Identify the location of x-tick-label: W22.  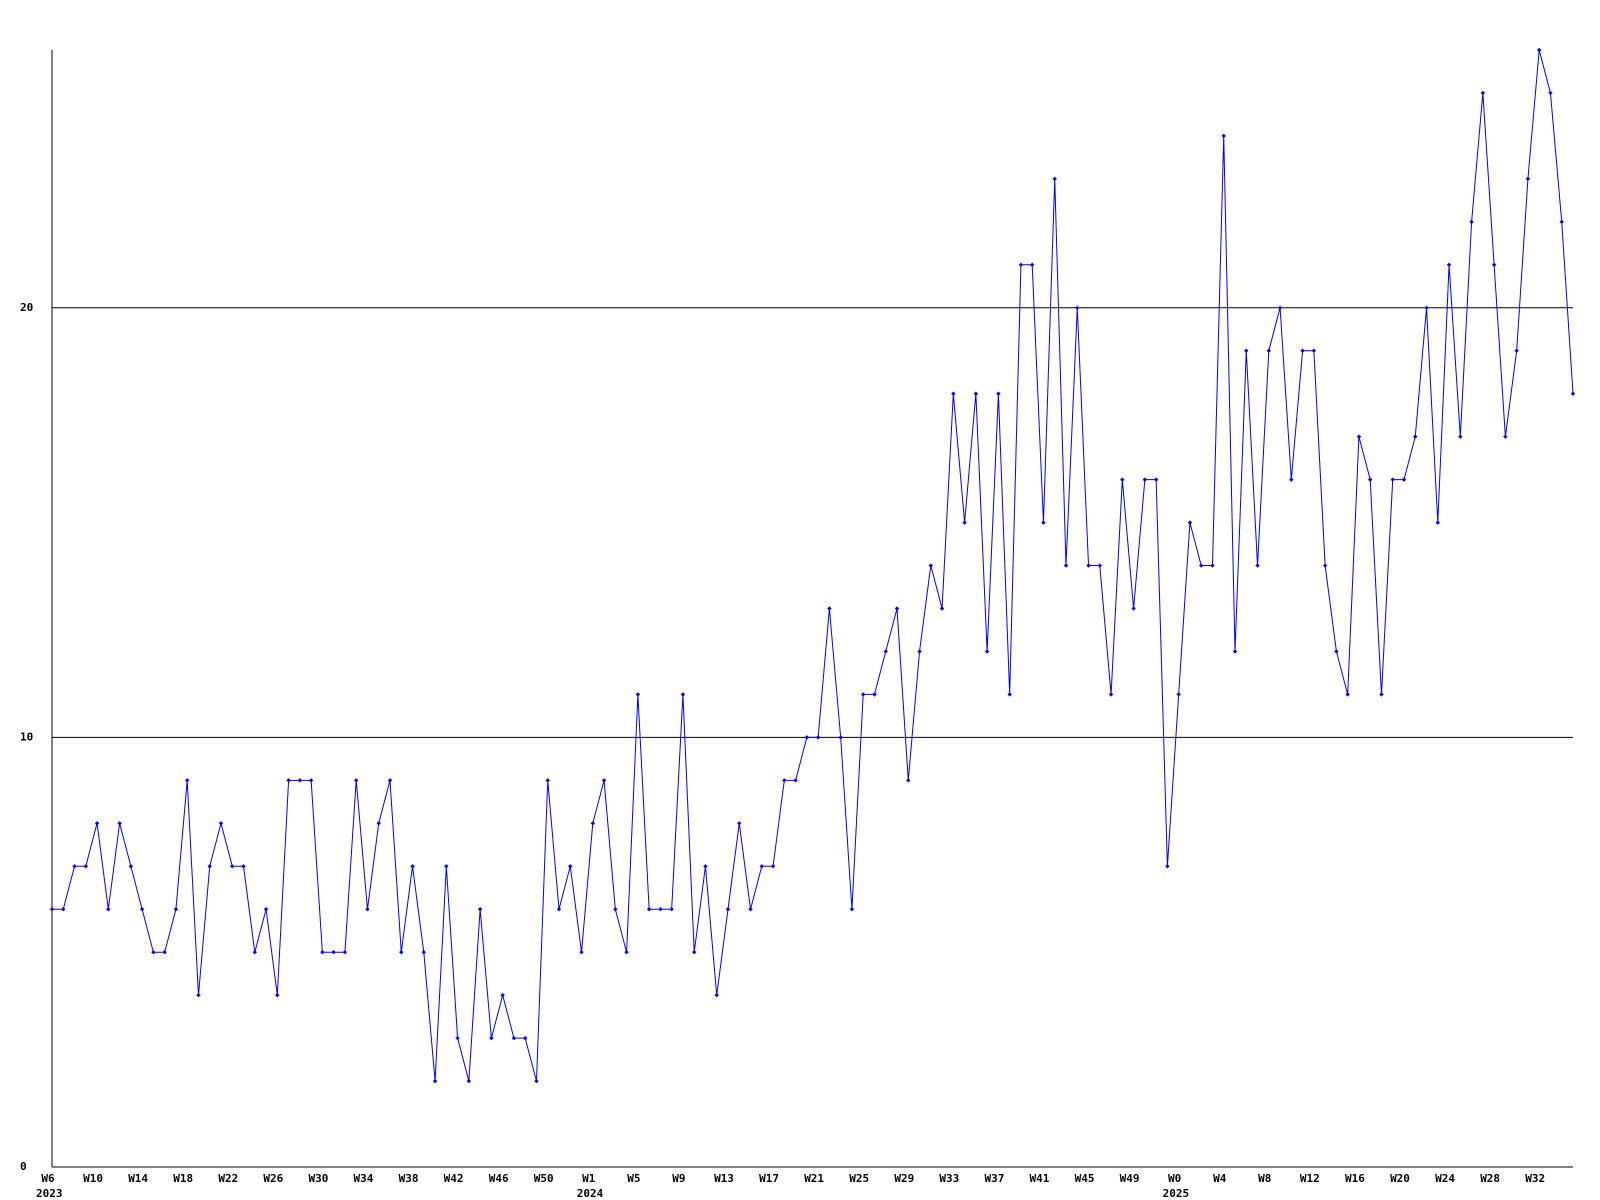
(228, 1178).